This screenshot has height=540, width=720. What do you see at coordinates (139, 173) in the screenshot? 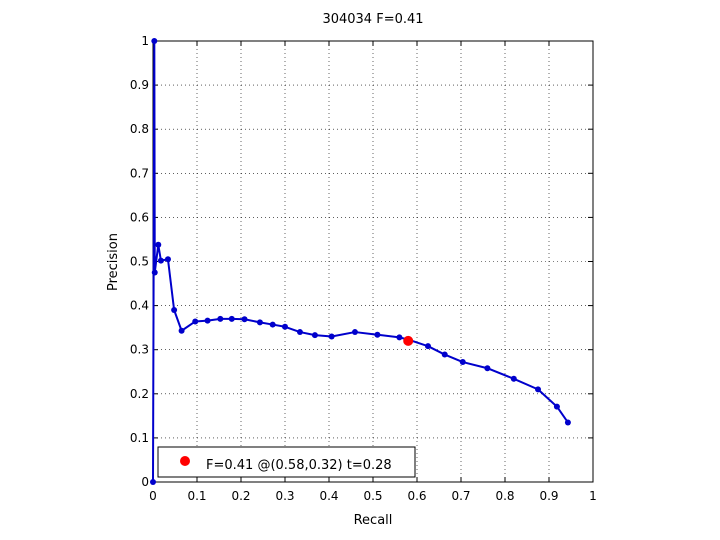
I see `y-tick-label: 0.7` at bounding box center [139, 173].